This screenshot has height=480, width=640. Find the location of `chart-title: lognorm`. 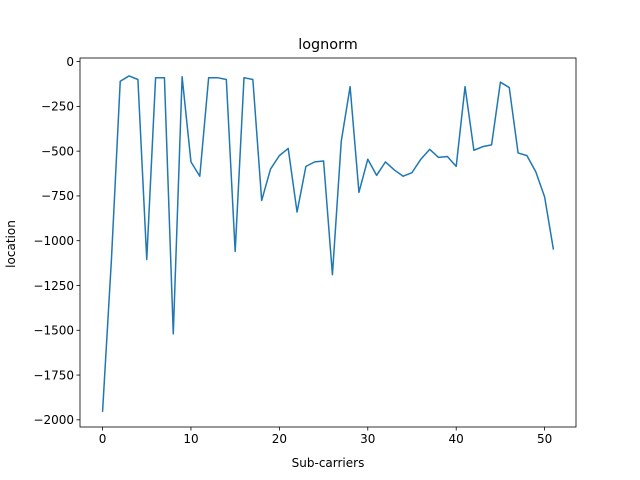

chart-title: lognorm is located at coordinates (328, 45).